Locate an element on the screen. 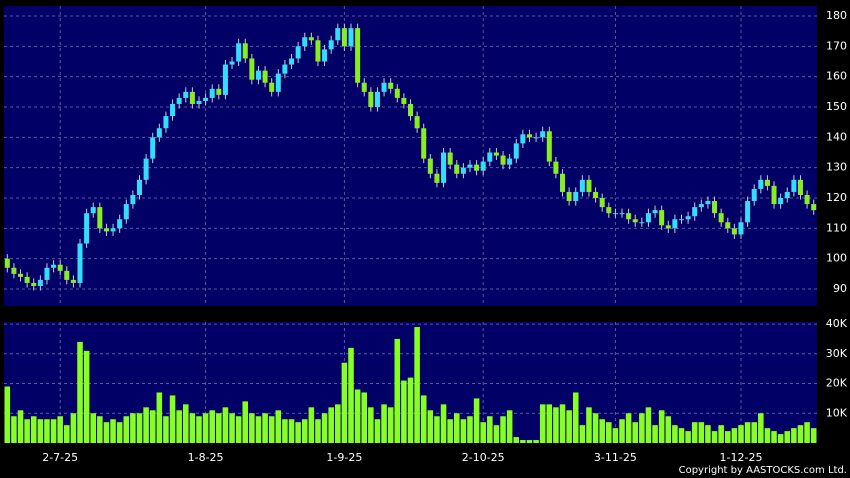 This screenshot has height=478, width=850. y-tick-label: 110 is located at coordinates (836, 227).